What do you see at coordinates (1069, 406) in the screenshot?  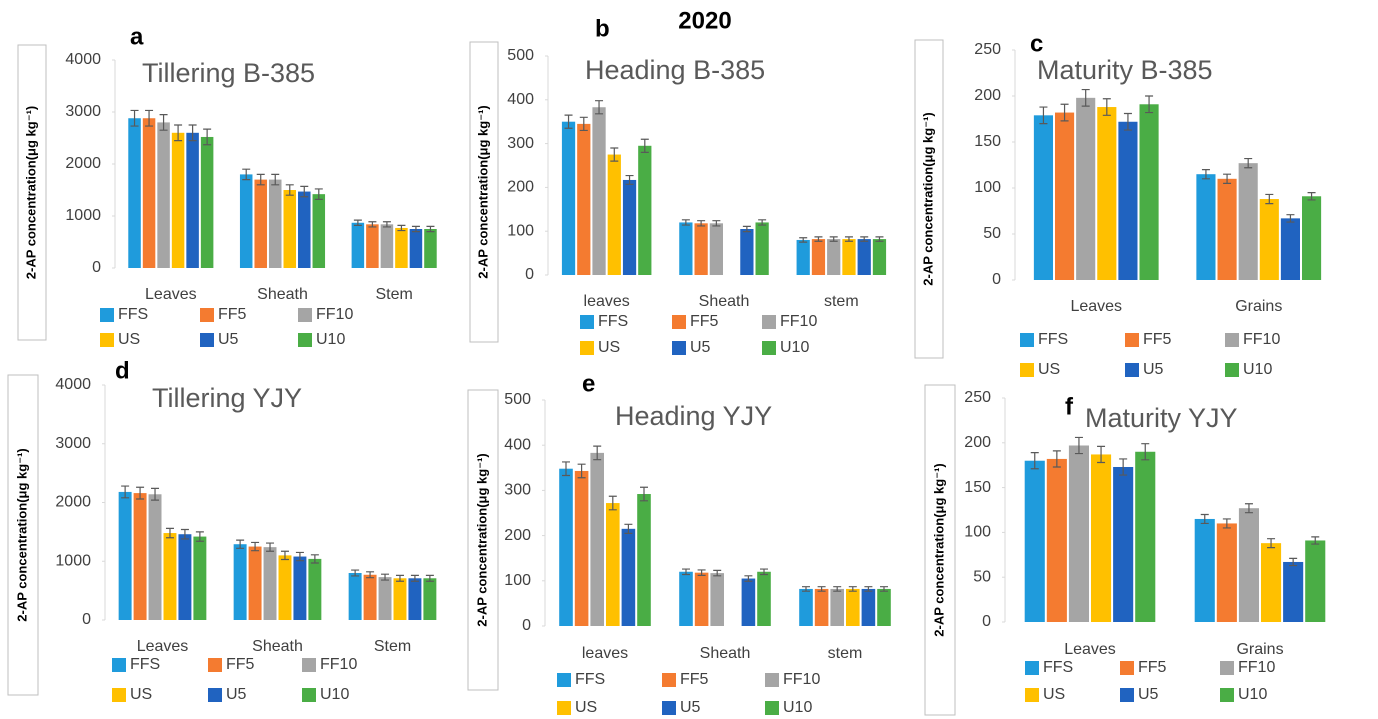 I see `panel-letter: f` at bounding box center [1069, 406].